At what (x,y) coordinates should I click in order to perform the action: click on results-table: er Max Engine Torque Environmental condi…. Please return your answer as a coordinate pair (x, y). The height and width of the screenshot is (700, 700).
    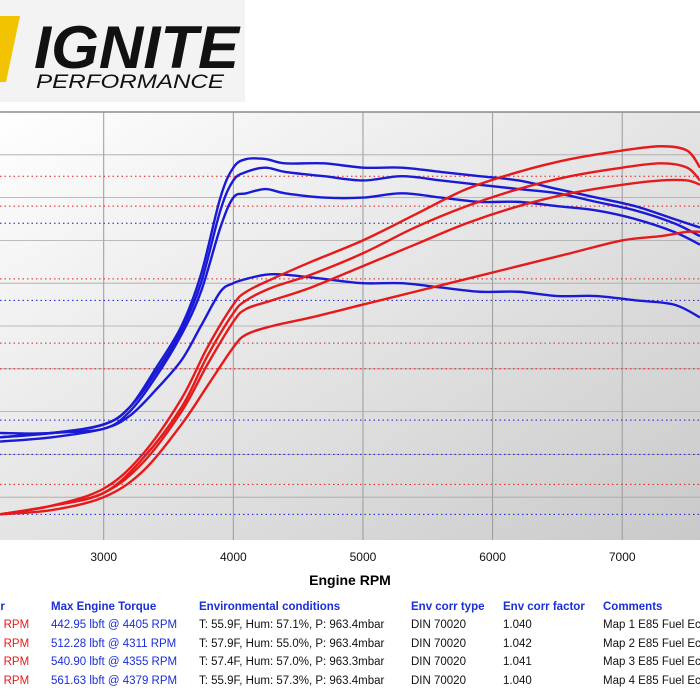
    Looking at the image, I should click on (350, 649).